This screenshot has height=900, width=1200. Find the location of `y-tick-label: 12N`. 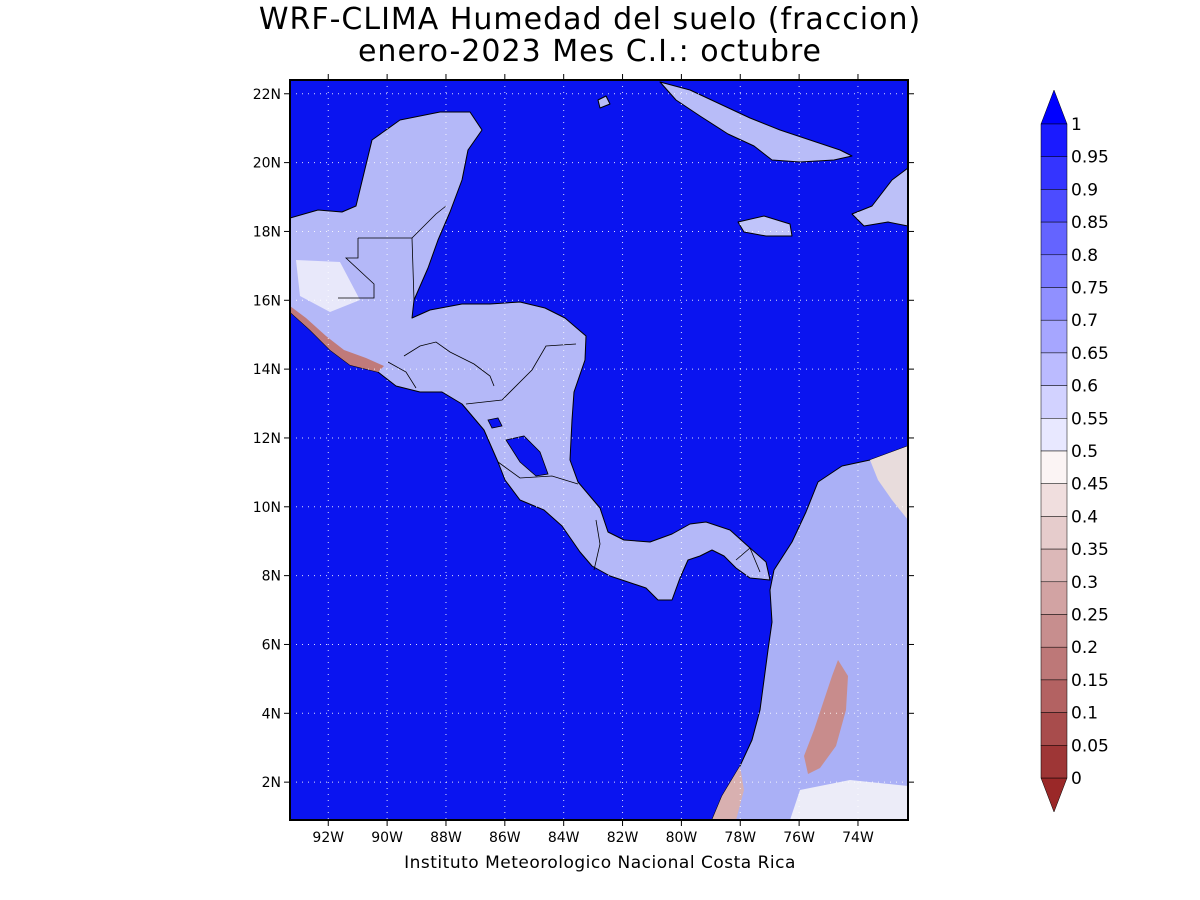

y-tick-label: 12N is located at coordinates (267, 439).